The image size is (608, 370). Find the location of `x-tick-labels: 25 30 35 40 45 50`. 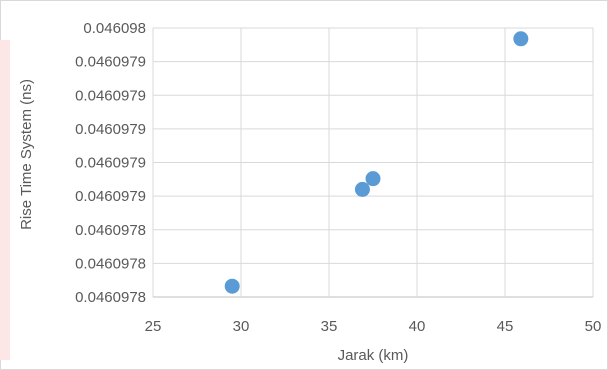

x-tick-labels: 25 30 35 40 45 50 is located at coordinates (373, 326).